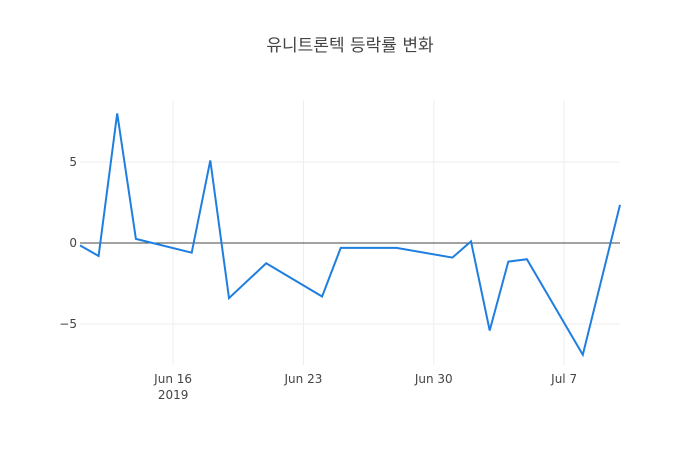 The image size is (700, 450). Describe the element at coordinates (365, 387) in the screenshot. I see `x-axis-ticks: Jun 16 2019 Jun 23 Jun 30 Jul 7` at that location.